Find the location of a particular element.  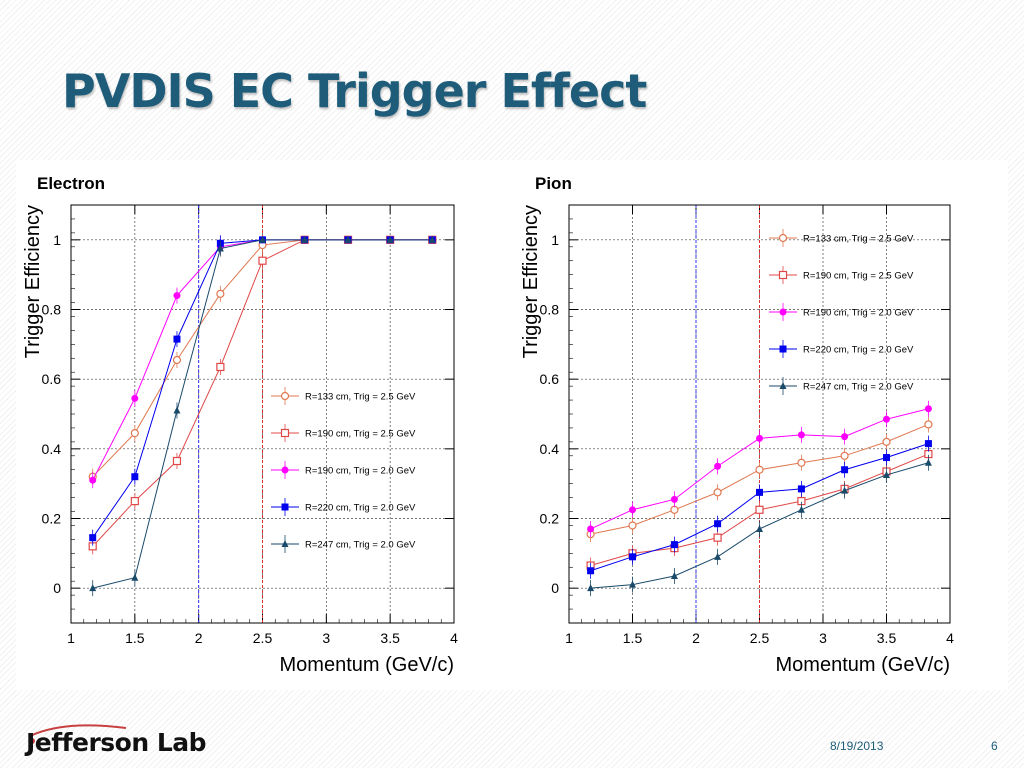

chart0-ytick-label: 0.8 is located at coordinates (52, 310).